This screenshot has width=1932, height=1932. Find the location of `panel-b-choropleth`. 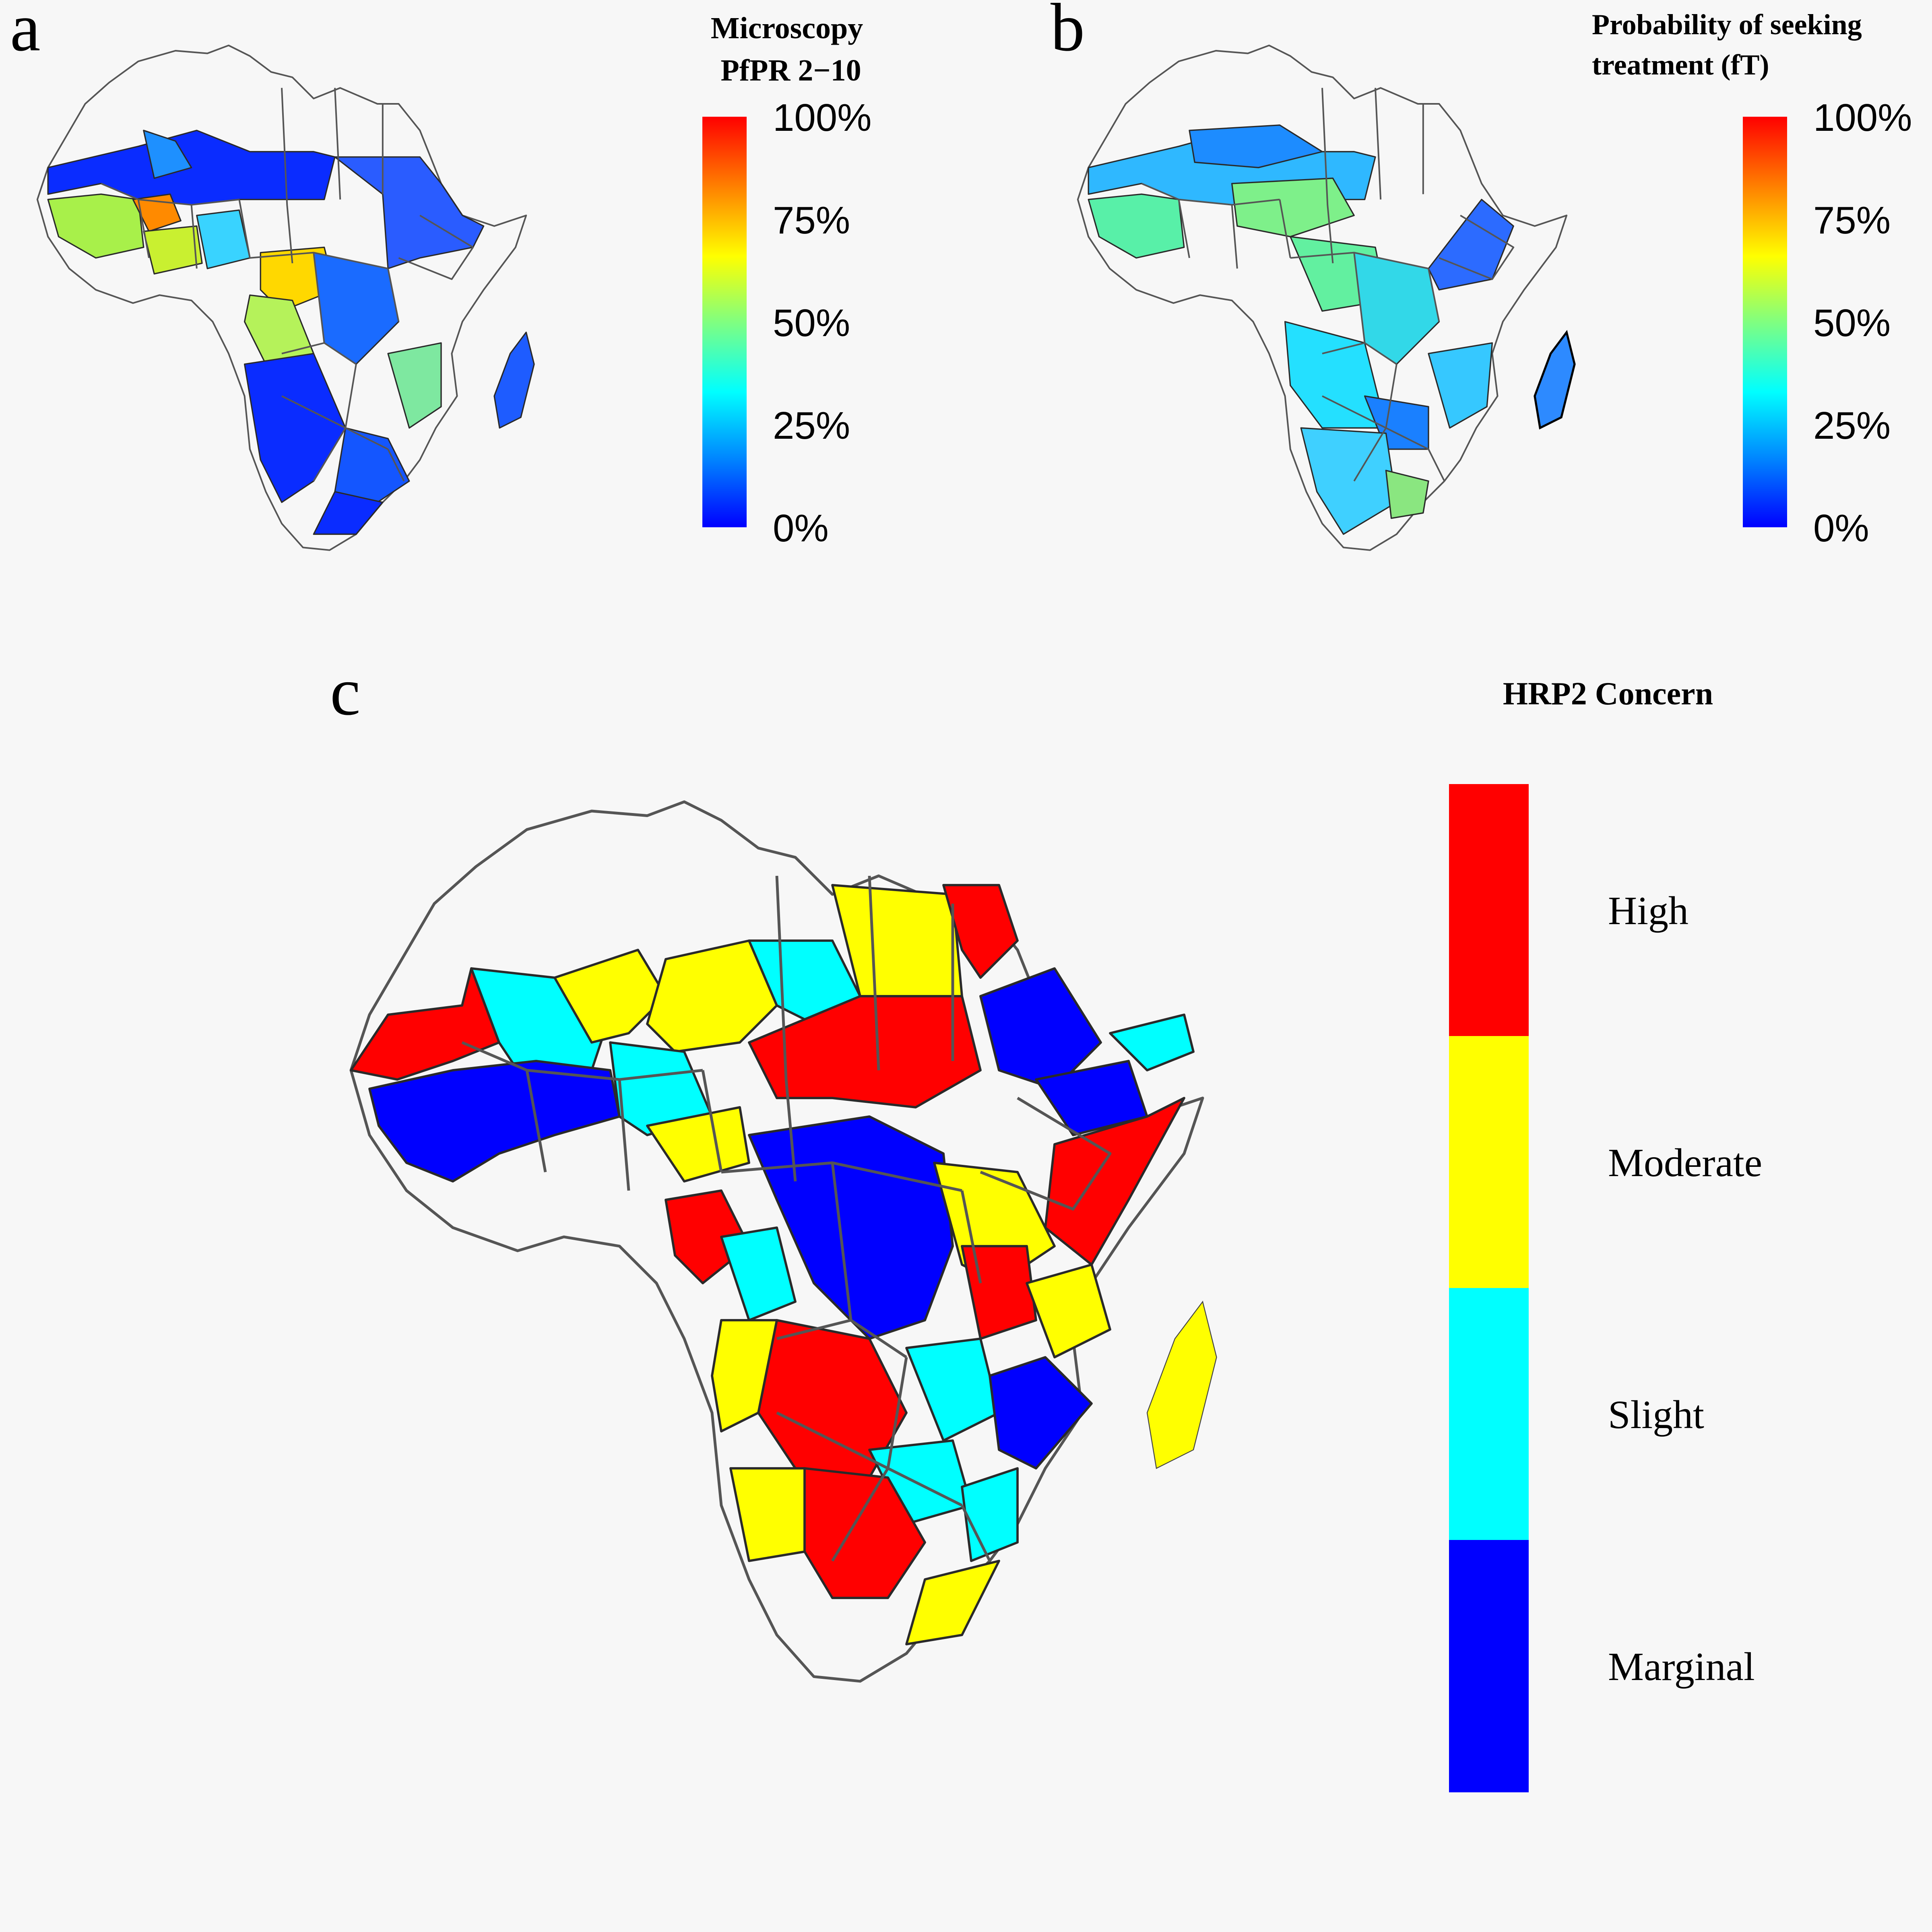

panel-b-choropleth is located at coordinates (1301, 329).